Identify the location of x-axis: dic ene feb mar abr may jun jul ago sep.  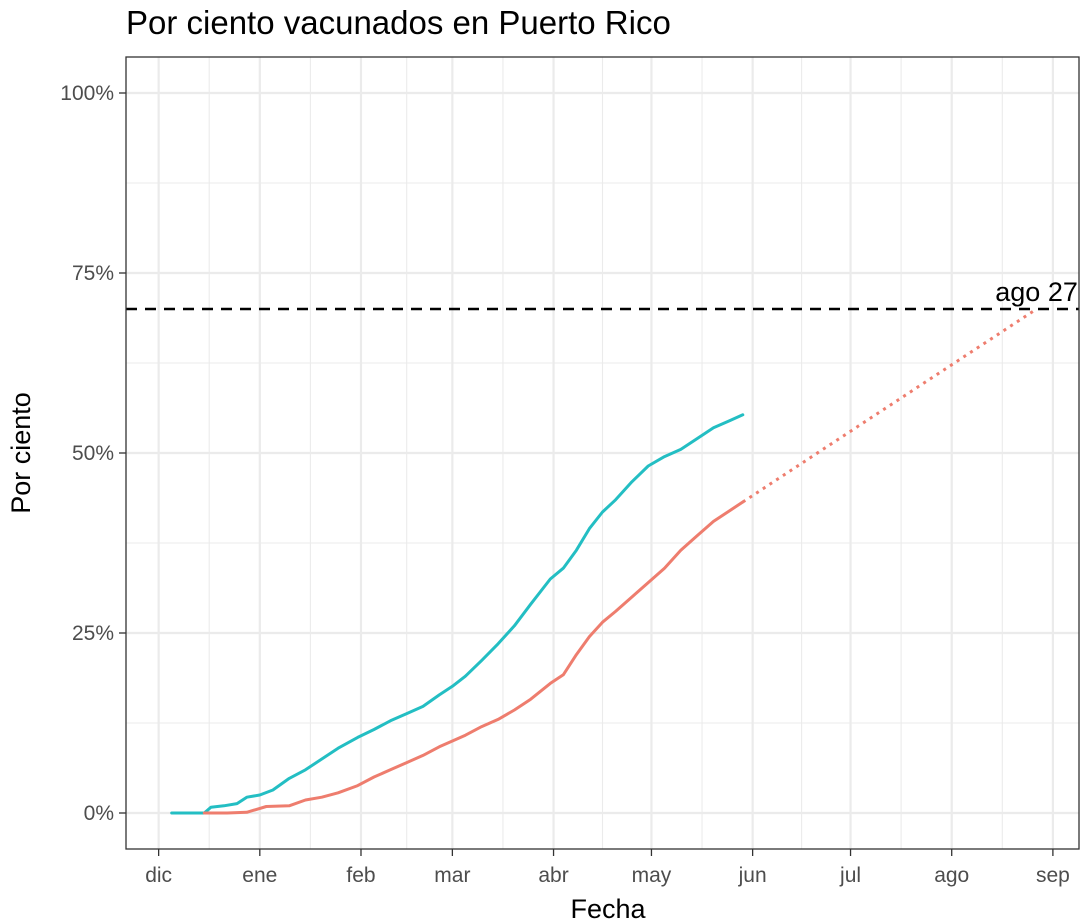
(607, 868).